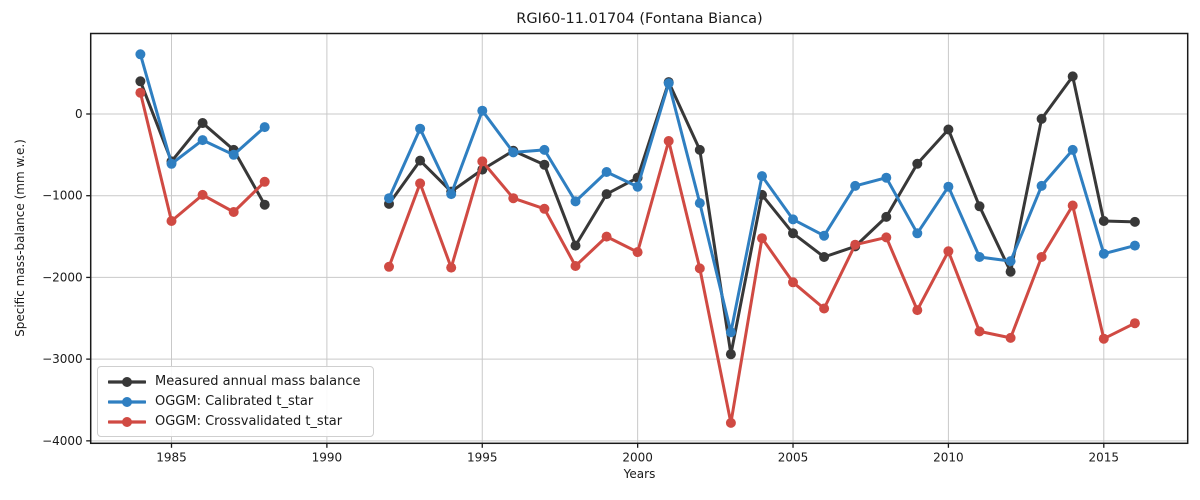 The image size is (1200, 500). I want to click on legend-swatch-oggm-crossvalidated, so click(127, 421).